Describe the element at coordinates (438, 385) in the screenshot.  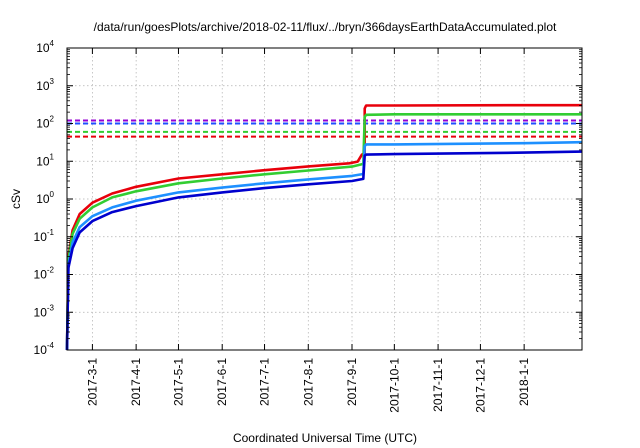
I see `x-tick-label: 2017-11-1` at that location.